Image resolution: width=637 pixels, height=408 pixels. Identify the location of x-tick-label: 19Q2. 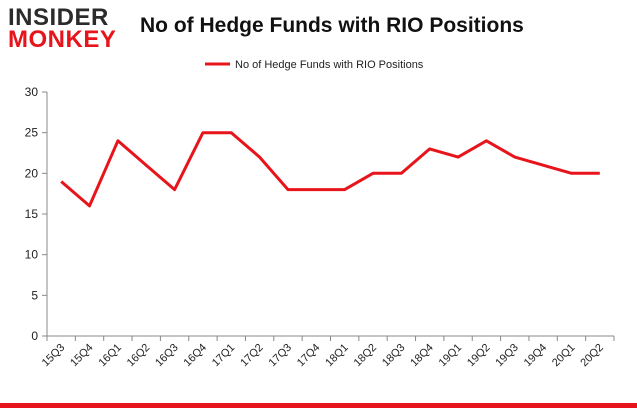
(479, 356).